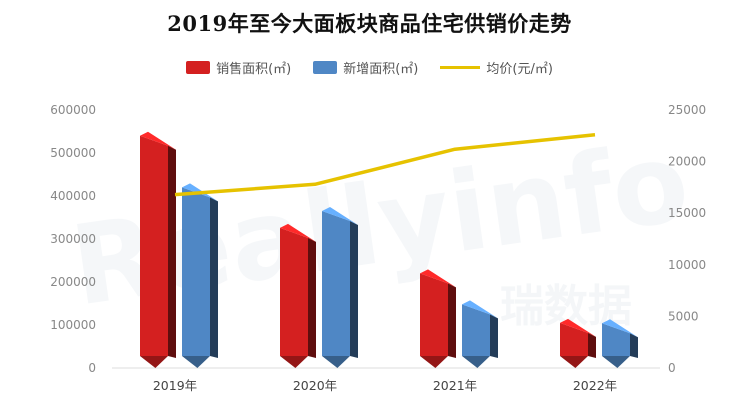  I want to click on x-axis-category-label: 2021年, so click(455, 385).